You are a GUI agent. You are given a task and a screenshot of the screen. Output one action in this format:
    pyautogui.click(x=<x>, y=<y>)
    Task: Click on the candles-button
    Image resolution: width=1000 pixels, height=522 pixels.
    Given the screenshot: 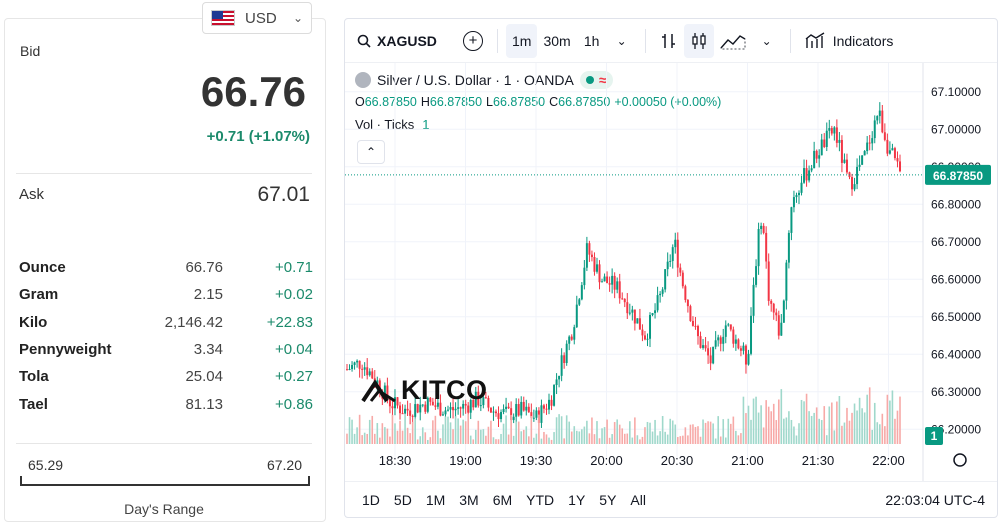 What is the action you would take?
    pyautogui.click(x=698, y=40)
    